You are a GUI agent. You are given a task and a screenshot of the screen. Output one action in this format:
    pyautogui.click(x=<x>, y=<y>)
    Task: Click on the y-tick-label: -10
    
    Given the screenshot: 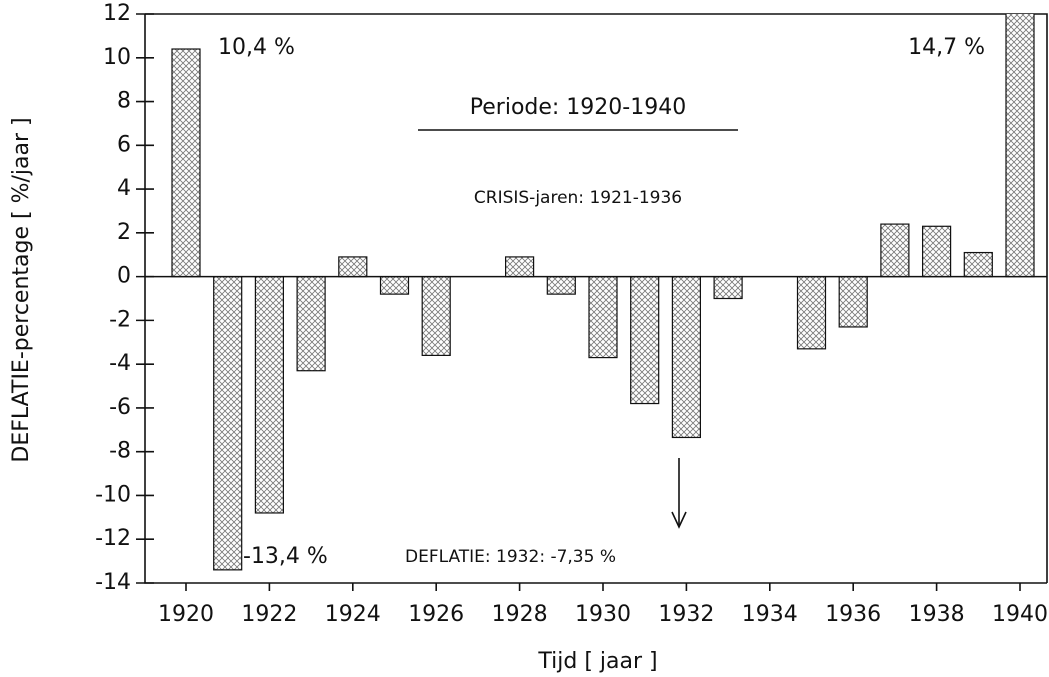 What is the action you would take?
    pyautogui.click(x=113, y=494)
    